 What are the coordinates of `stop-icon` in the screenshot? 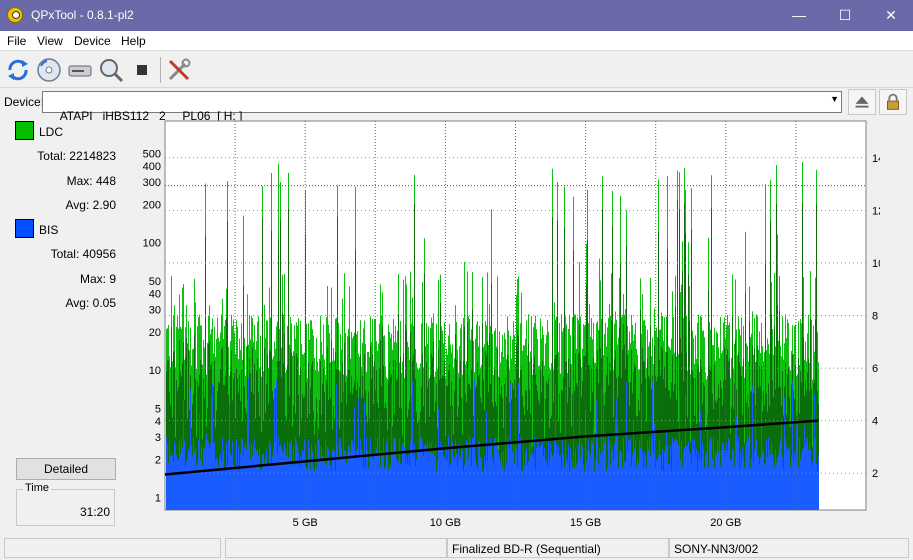 It's located at (142, 70).